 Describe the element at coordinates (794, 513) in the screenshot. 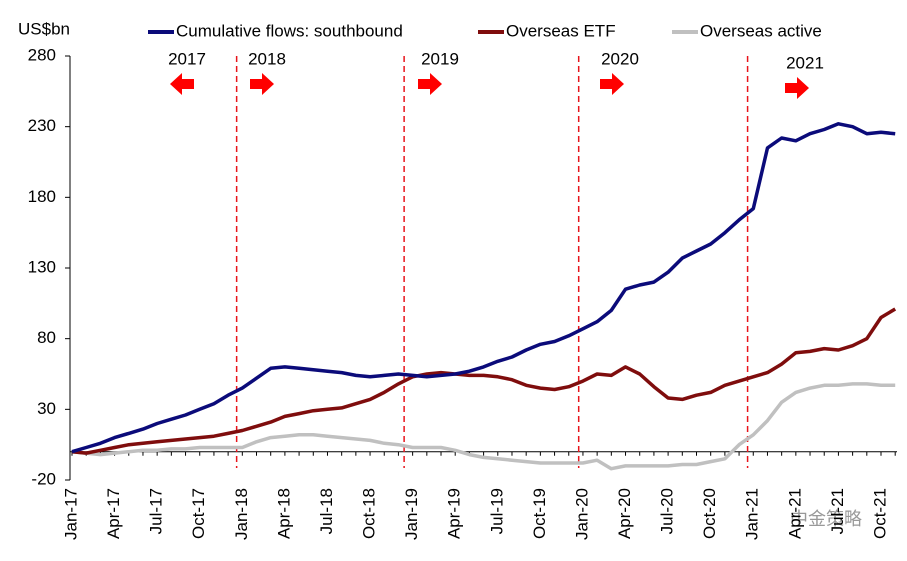

I see `x-tick-label: Apr-21` at that location.